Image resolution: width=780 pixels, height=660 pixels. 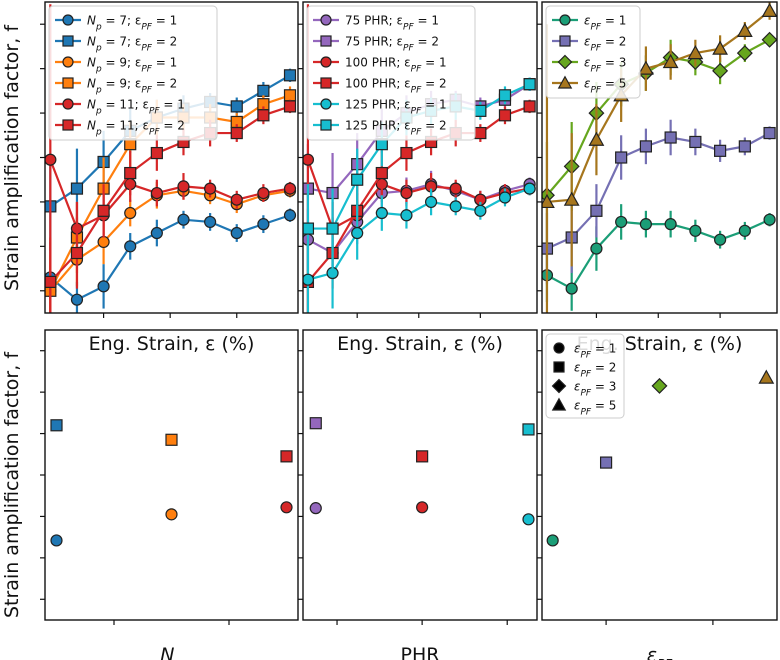 I want to click on legend-label: 100 PHR; εPF = 2, so click(x=396, y=86).